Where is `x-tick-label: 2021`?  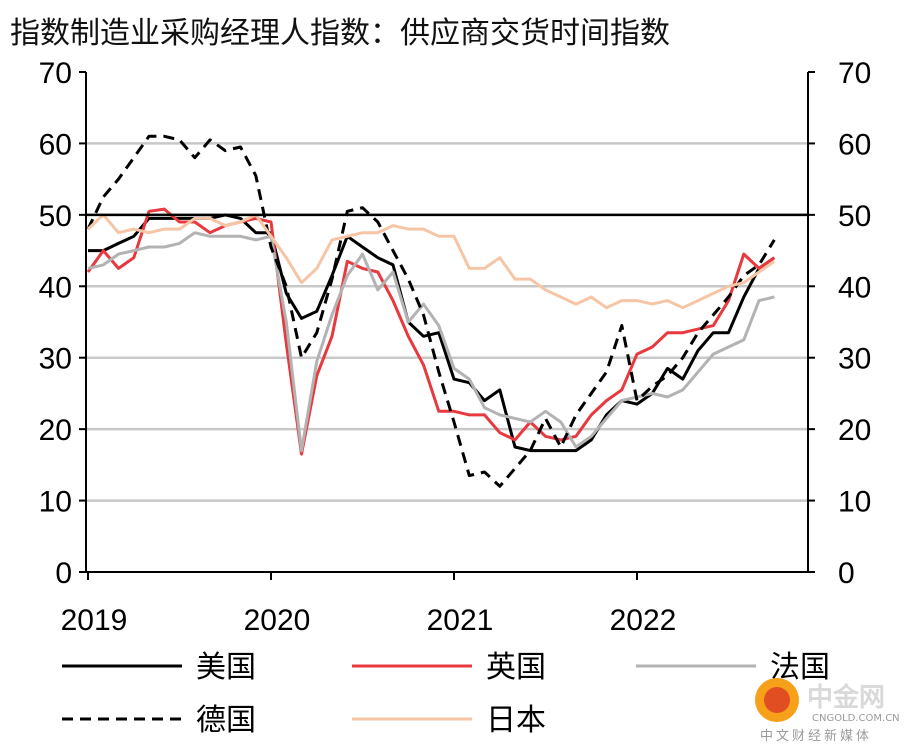 x-tick-label: 2021 is located at coordinates (460, 620).